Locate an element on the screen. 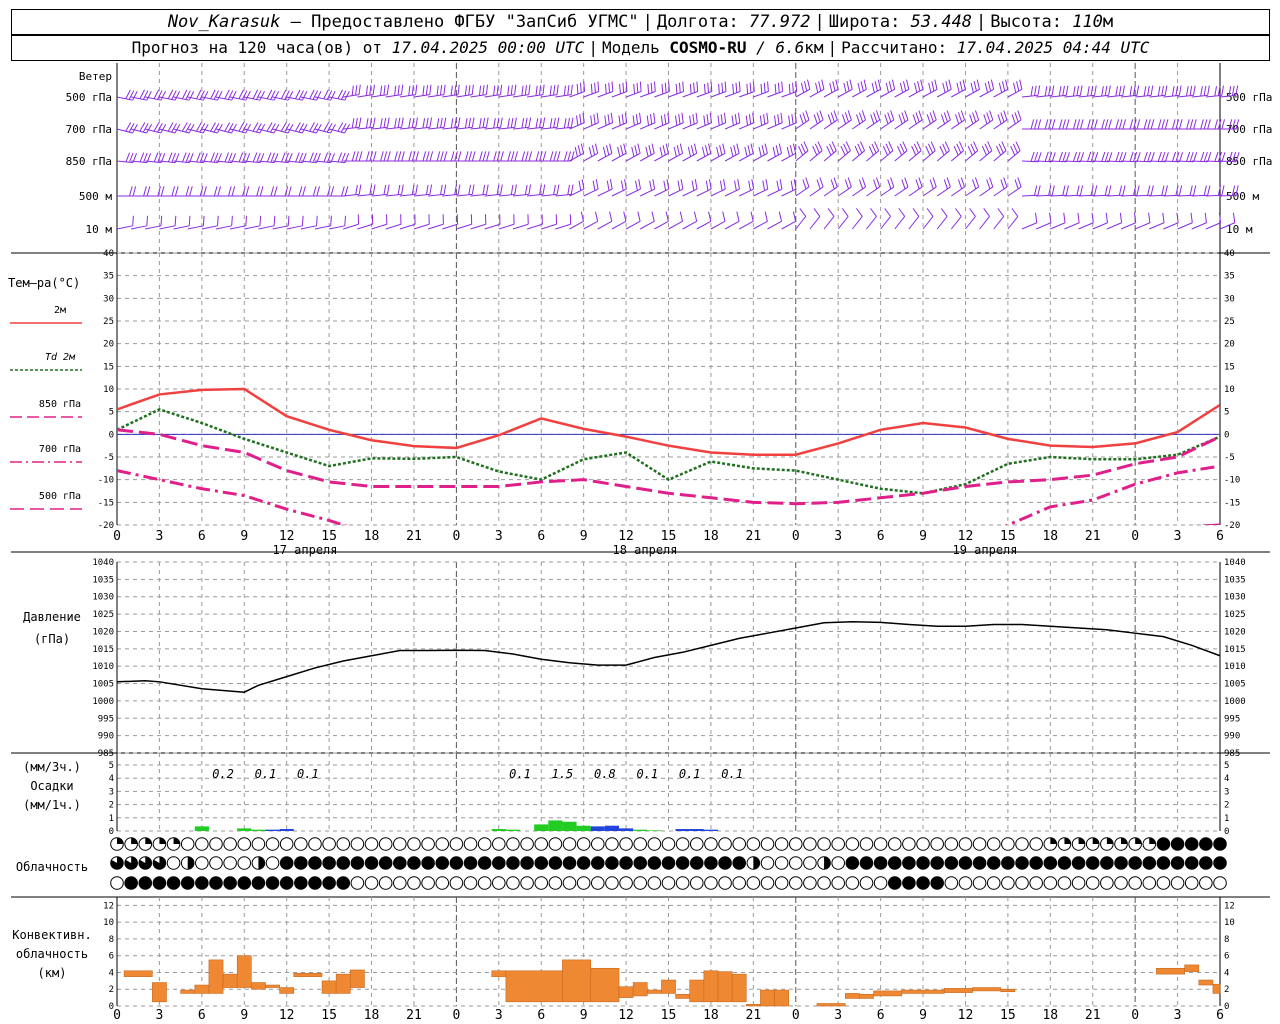 The height and width of the screenshot is (1024, 1280). pres-y-tick-left: 990 is located at coordinates (106, 737).